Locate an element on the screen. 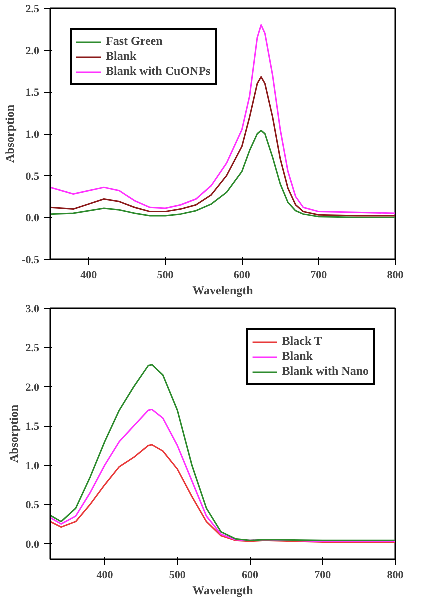 The image size is (426, 608). legend-label: Fast Green is located at coordinates (134, 41).